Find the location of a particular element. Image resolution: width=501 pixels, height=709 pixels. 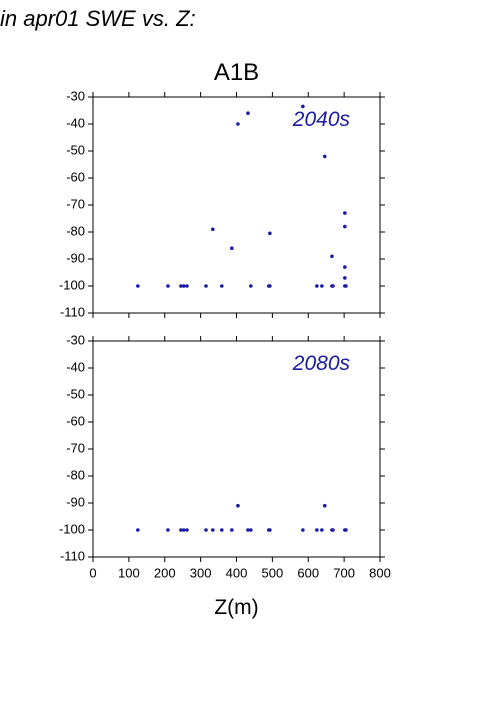

x-tick-label: 400 is located at coordinates (237, 572).